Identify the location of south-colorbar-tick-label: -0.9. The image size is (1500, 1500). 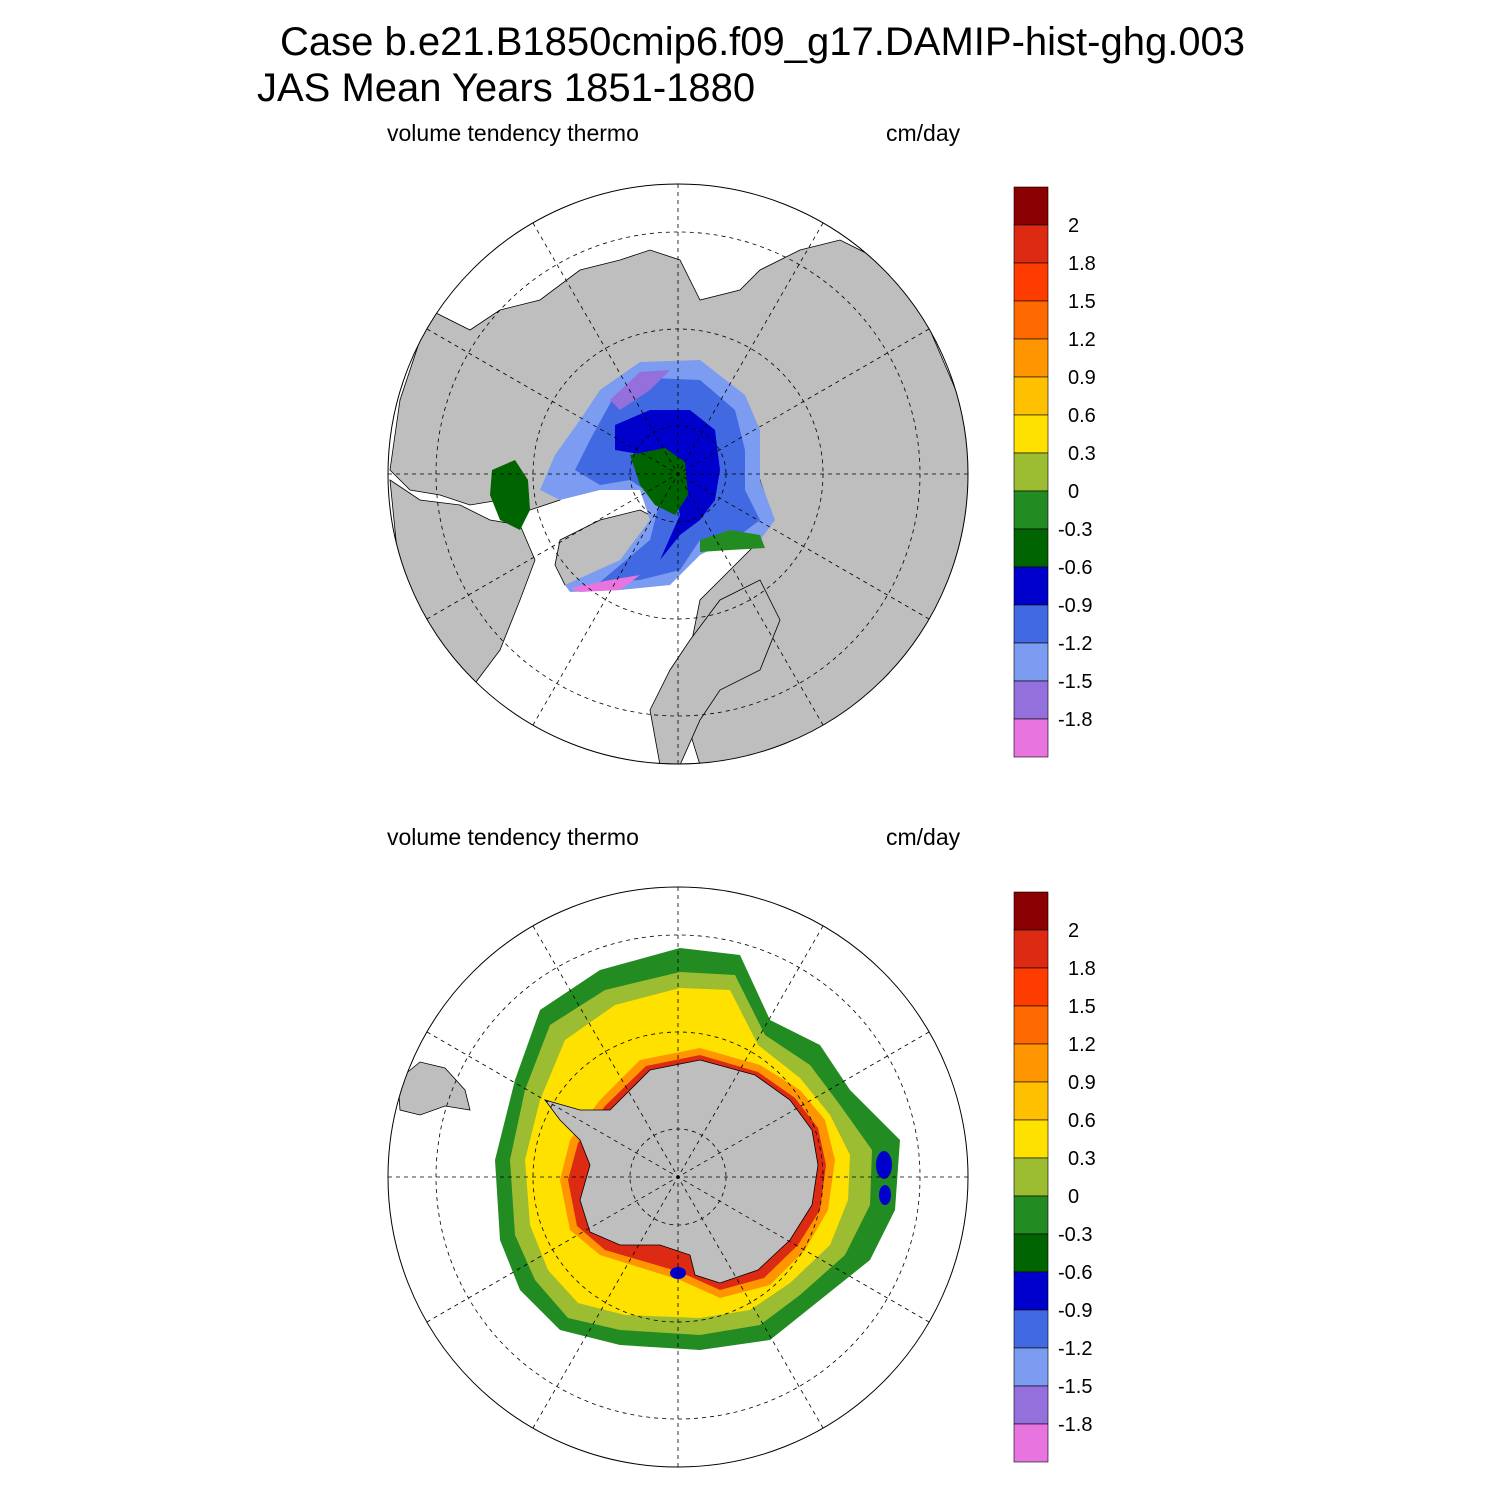
(1075, 1311).